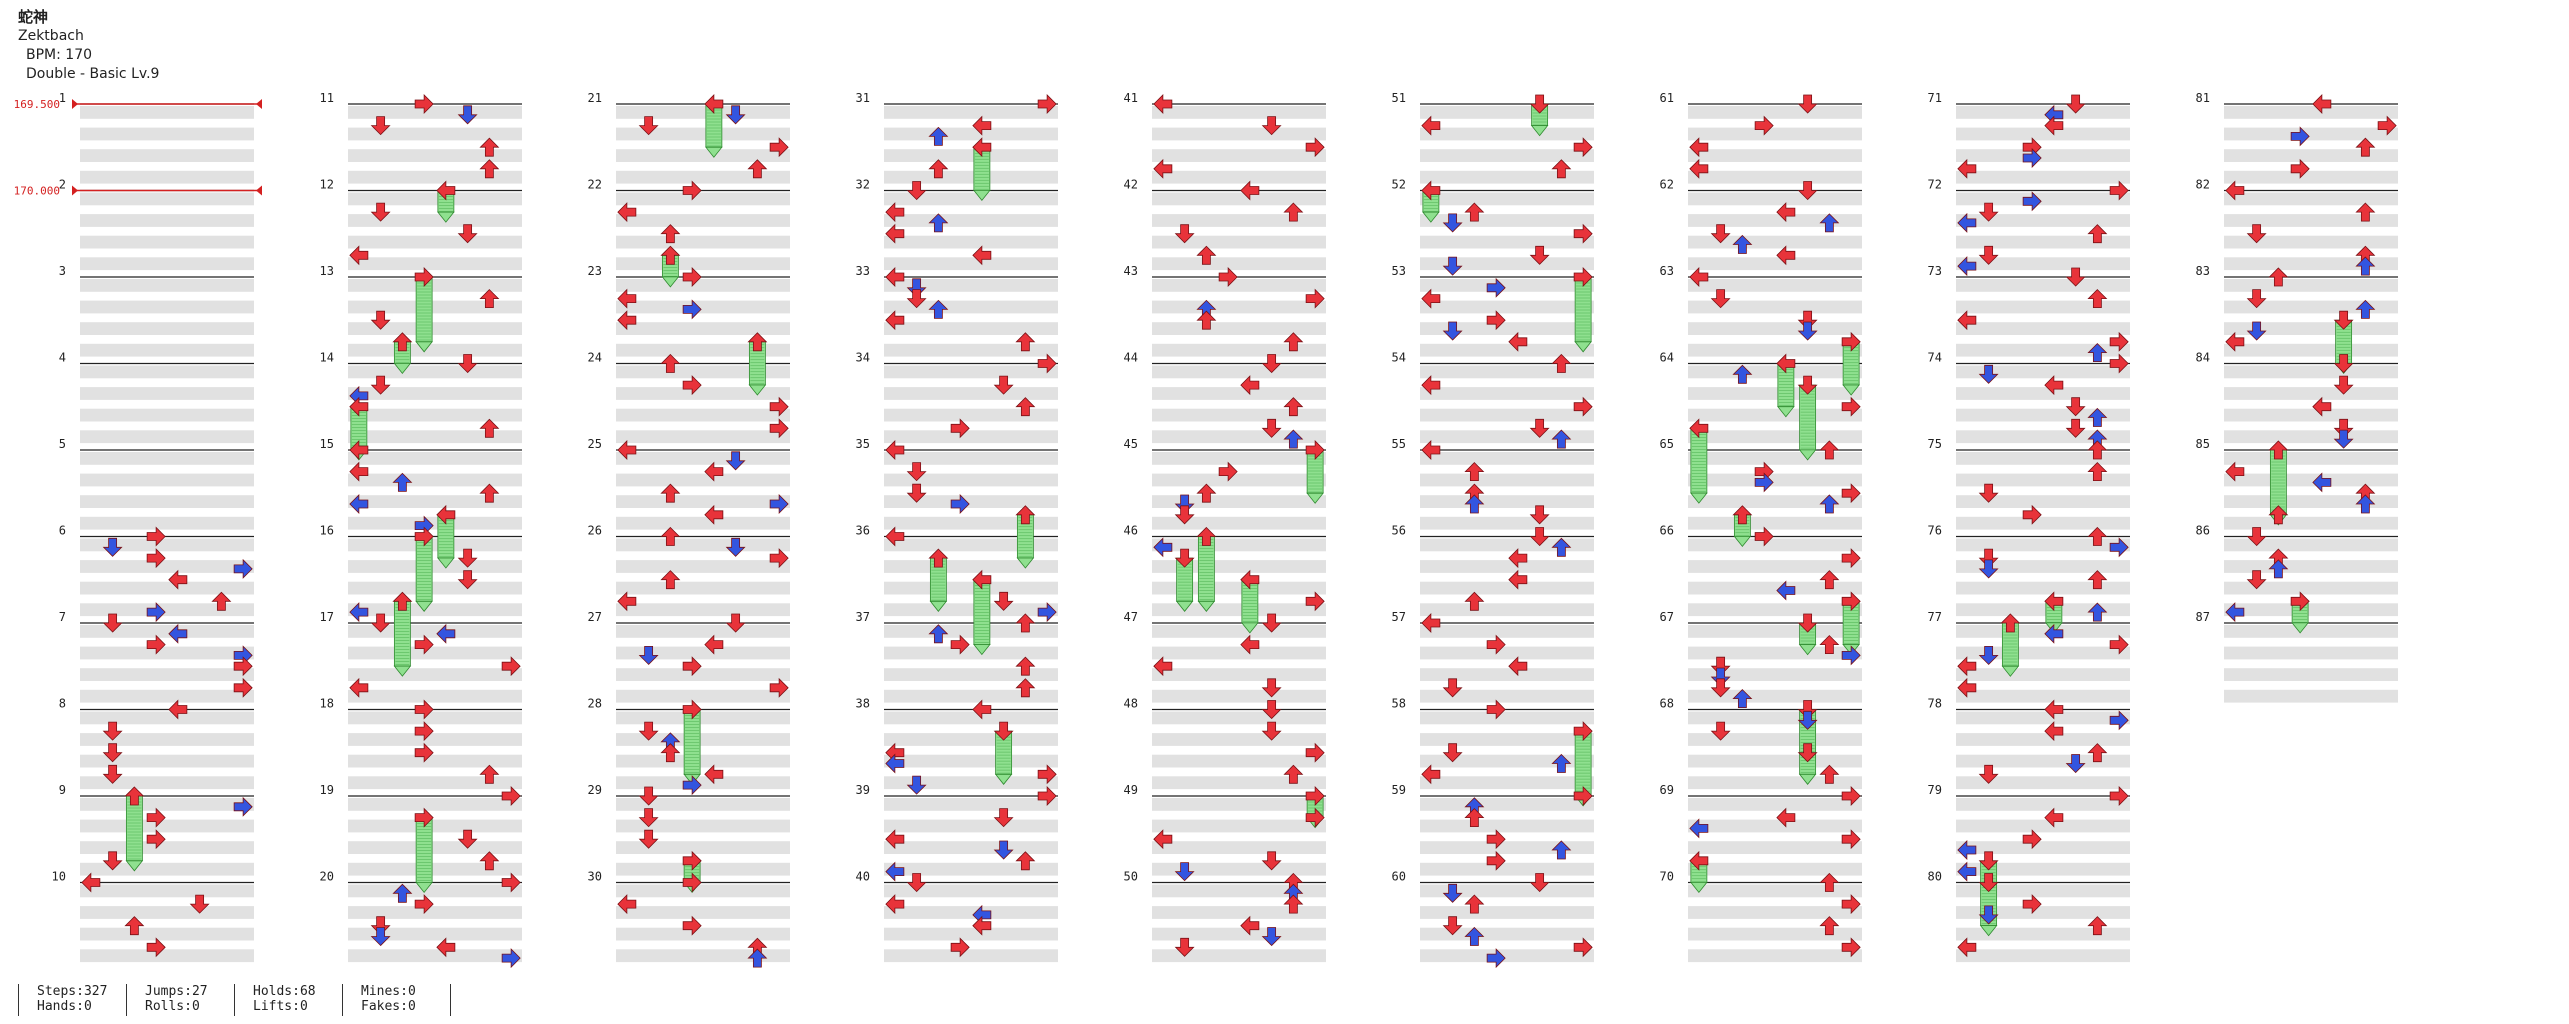 This screenshot has height=1024, width=2569. Describe the element at coordinates (138, 191) in the screenshot. I see `bpm-marker: 170.000` at that location.